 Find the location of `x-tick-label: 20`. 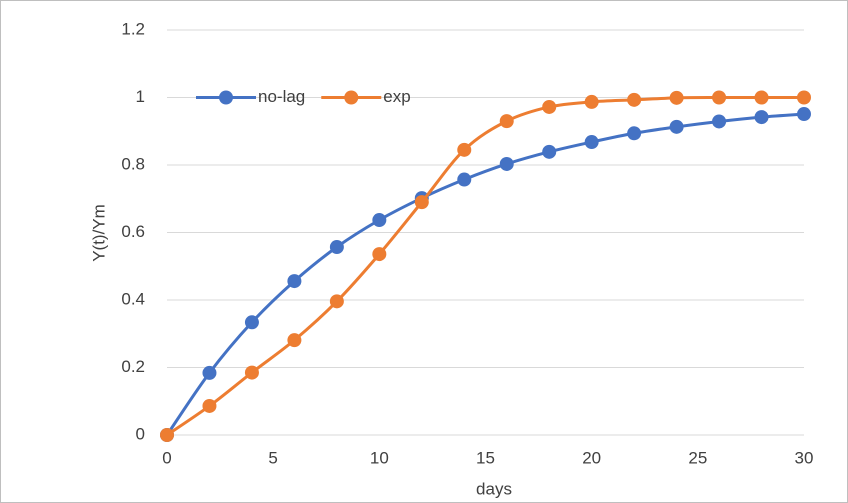

x-tick-label: 20 is located at coordinates (591, 457).